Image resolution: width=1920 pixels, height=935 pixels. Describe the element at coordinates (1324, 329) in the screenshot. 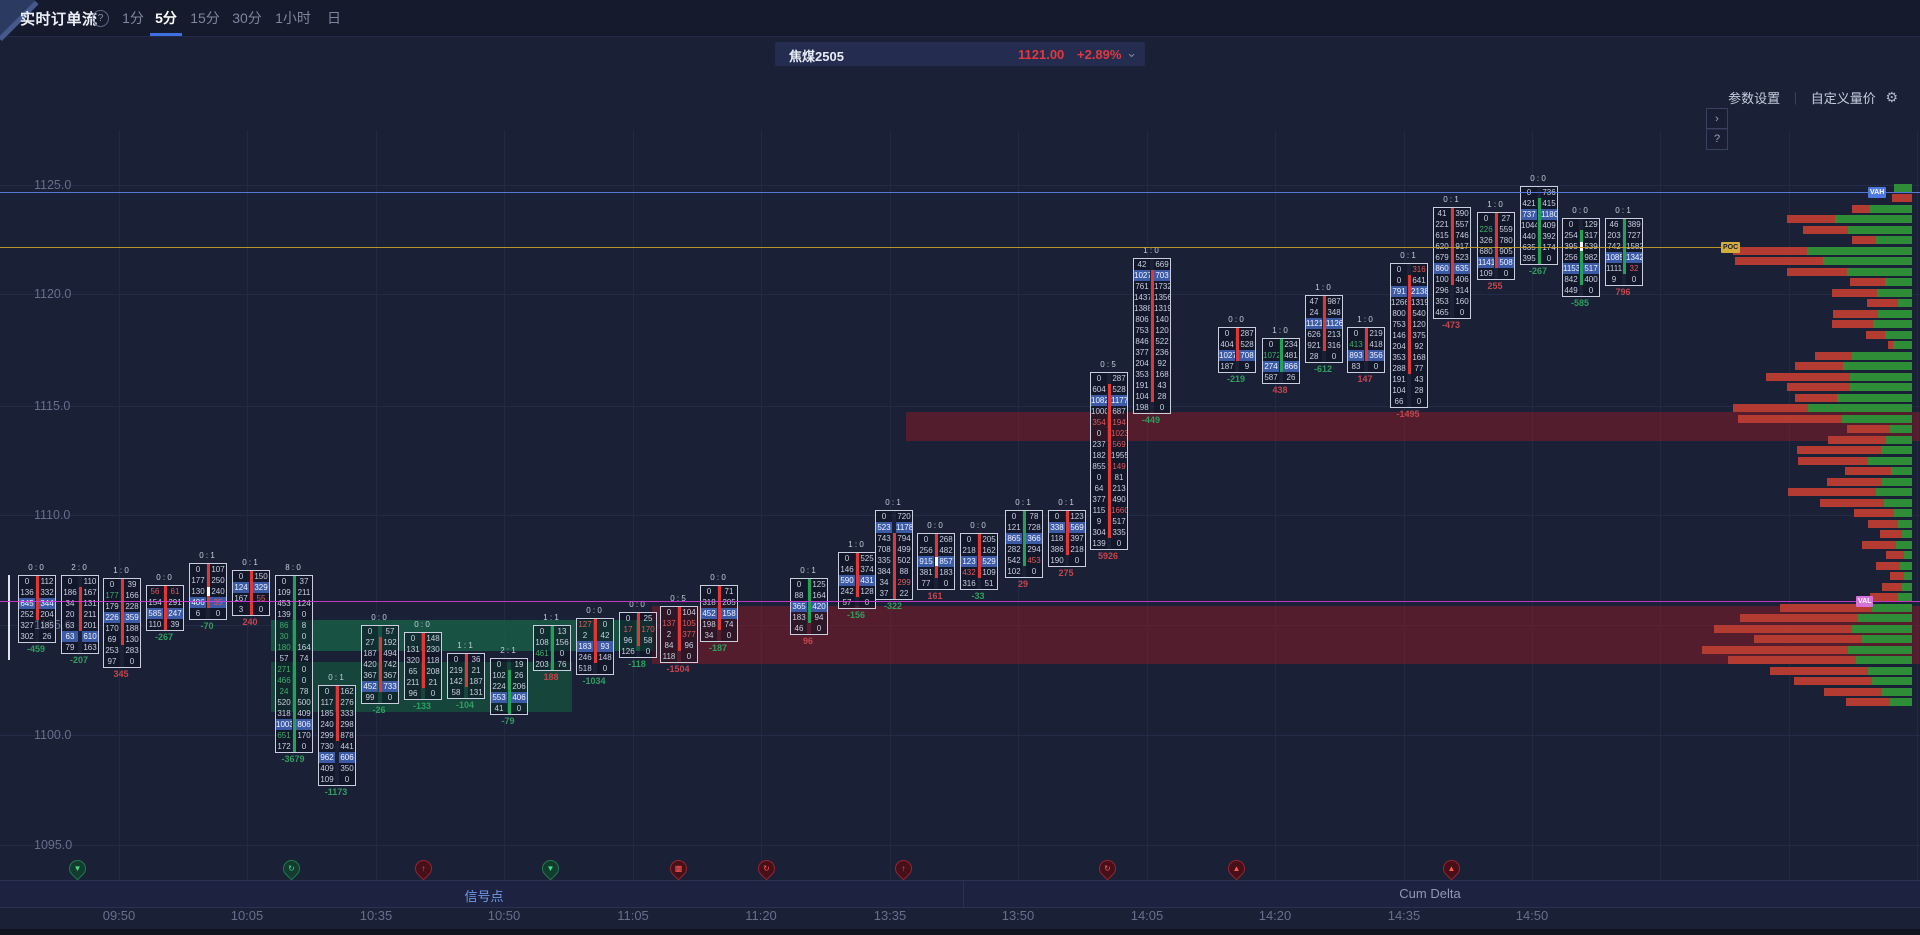

I see `footprint-candle: 47 987 24 348 1121 1126 626 213 921 316 28 0` at that location.